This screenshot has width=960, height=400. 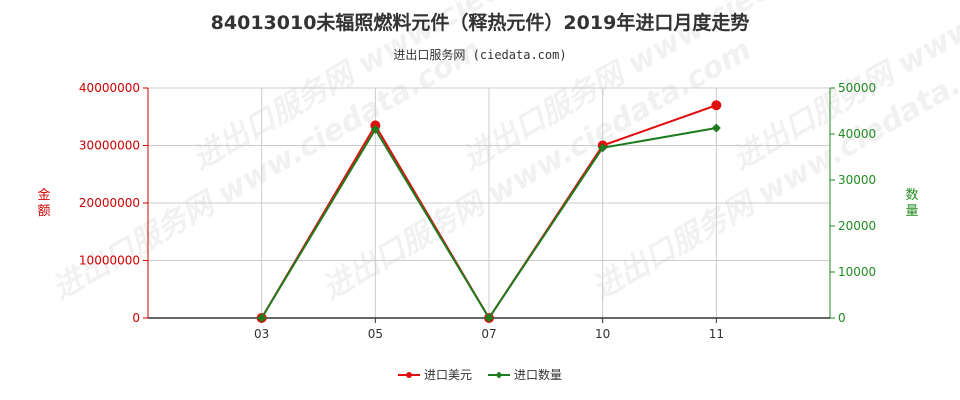 I want to click on right-axis-tick-label: 50000, so click(x=857, y=88).